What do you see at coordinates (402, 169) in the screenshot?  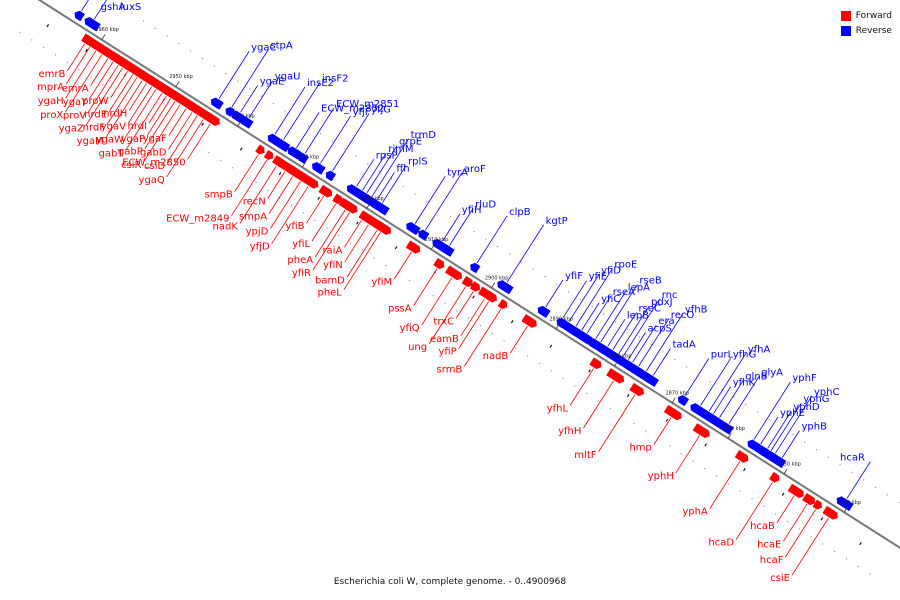 I see `gene-label-ffh: ffh` at bounding box center [402, 169].